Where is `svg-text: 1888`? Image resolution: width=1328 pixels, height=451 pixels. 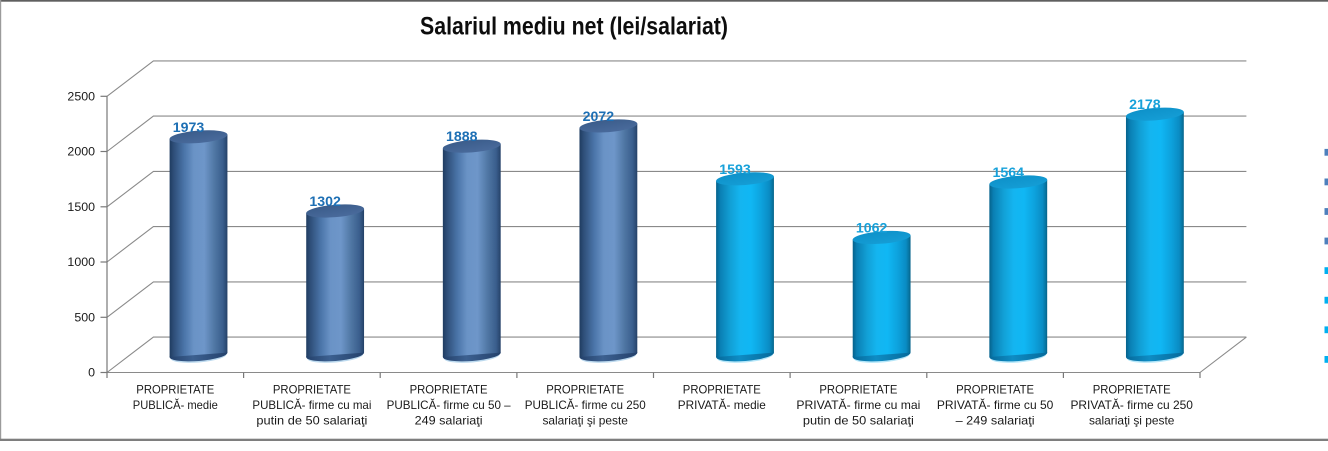
svg-text: 1888 is located at coordinates (462, 136).